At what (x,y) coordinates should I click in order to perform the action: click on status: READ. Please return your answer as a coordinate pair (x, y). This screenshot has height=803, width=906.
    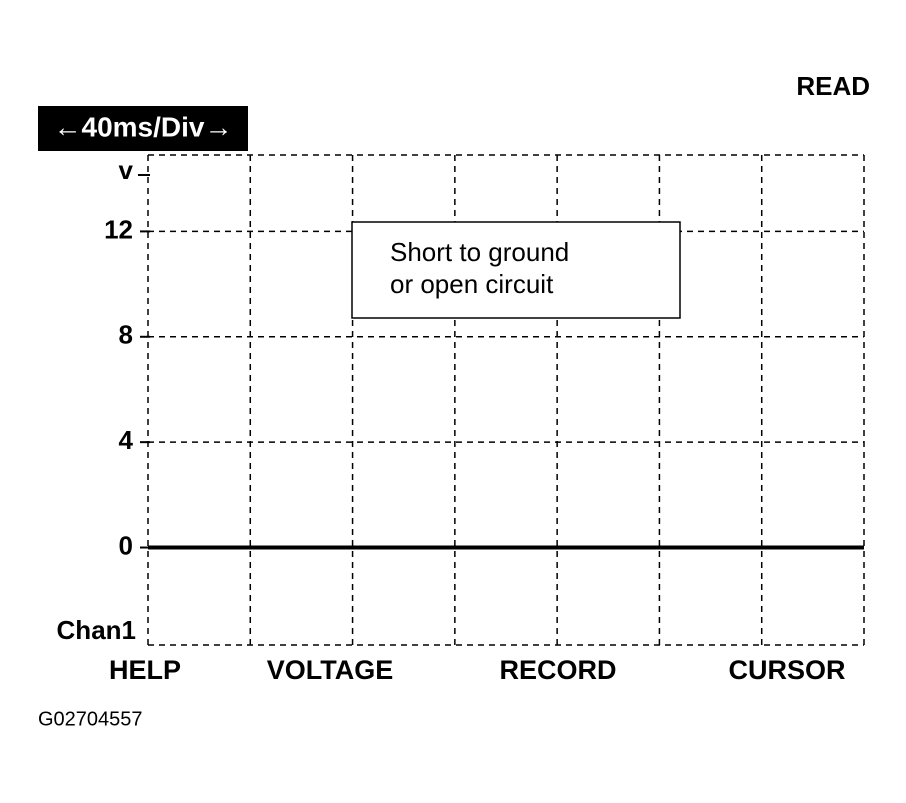
    Looking at the image, I should click on (833, 86).